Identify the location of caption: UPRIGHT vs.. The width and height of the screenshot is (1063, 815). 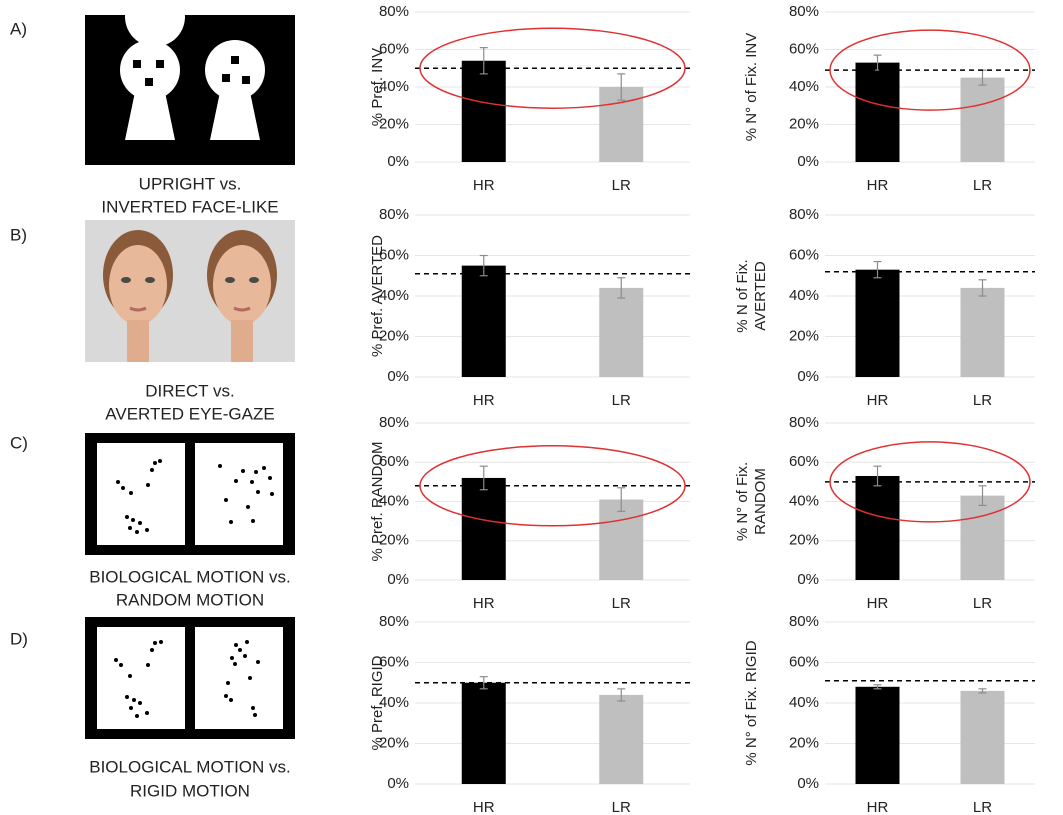
(190, 183).